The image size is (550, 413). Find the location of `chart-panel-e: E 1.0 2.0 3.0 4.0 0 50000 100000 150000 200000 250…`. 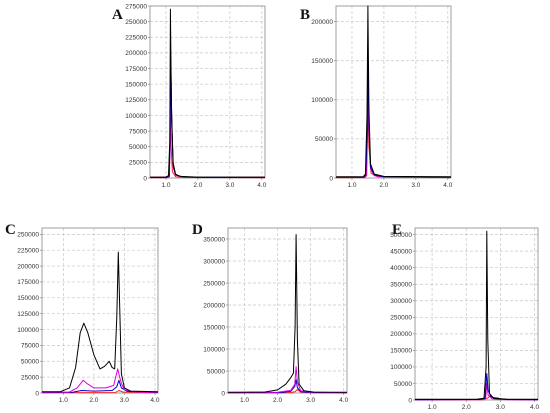

chart-panel-e: E 1.0 2.0 3.0 4.0 0 50000 100000 150000 200000 250… is located at coordinates (464, 316).